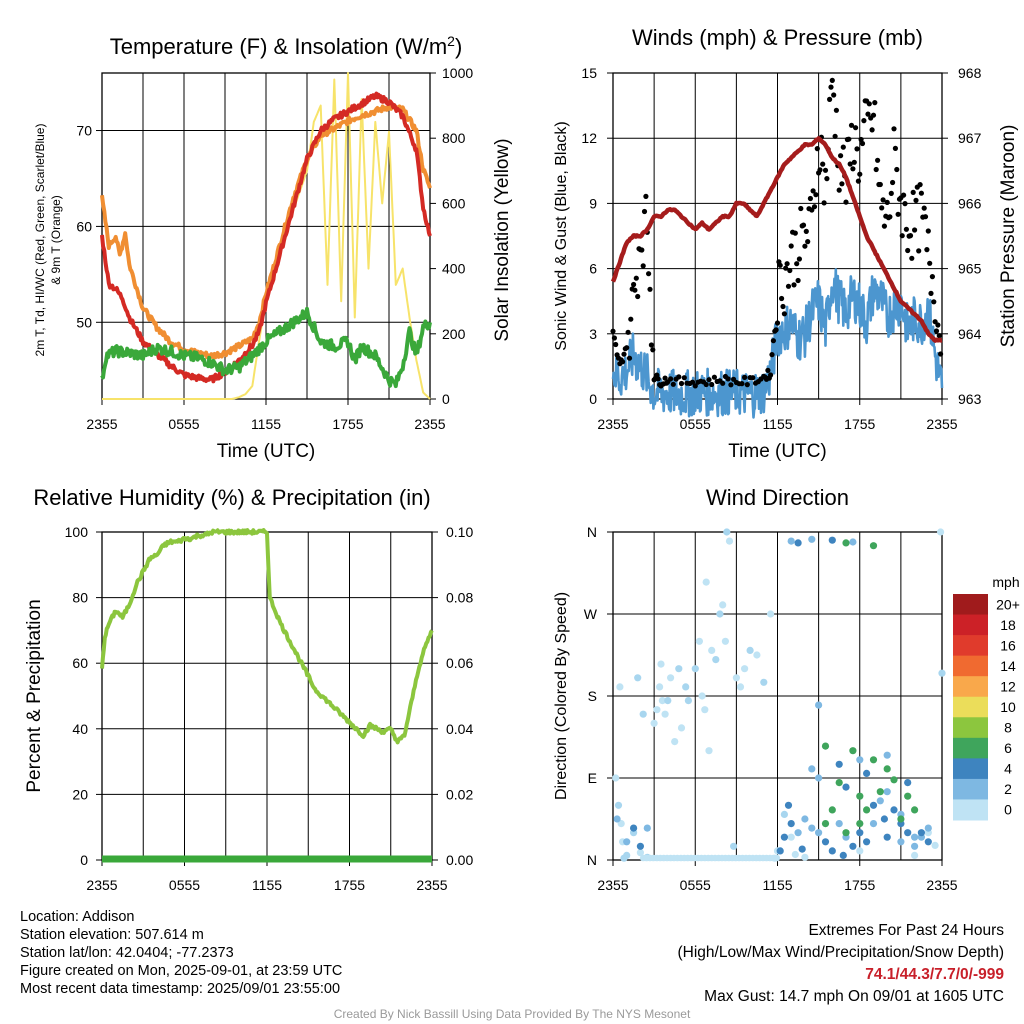 The width and height of the screenshot is (1024, 1024). Describe the element at coordinates (593, 203) in the screenshot. I see `y-tick-label: 9` at that location.